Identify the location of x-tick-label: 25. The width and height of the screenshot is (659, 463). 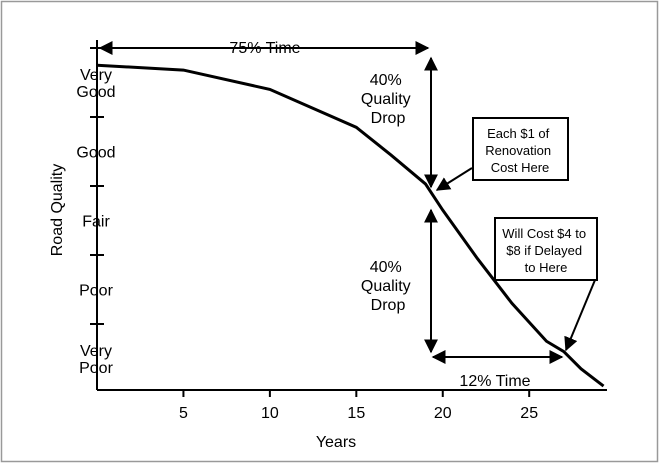
(529, 413).